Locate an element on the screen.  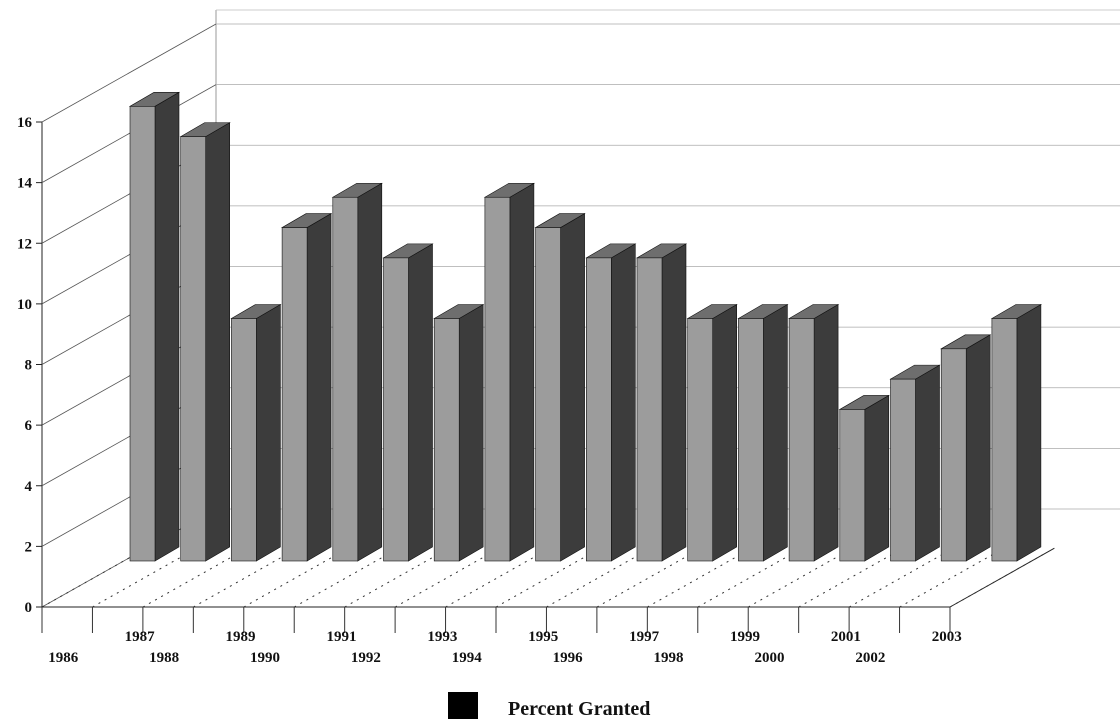
x-tick-label: 1988 is located at coordinates (164, 658).